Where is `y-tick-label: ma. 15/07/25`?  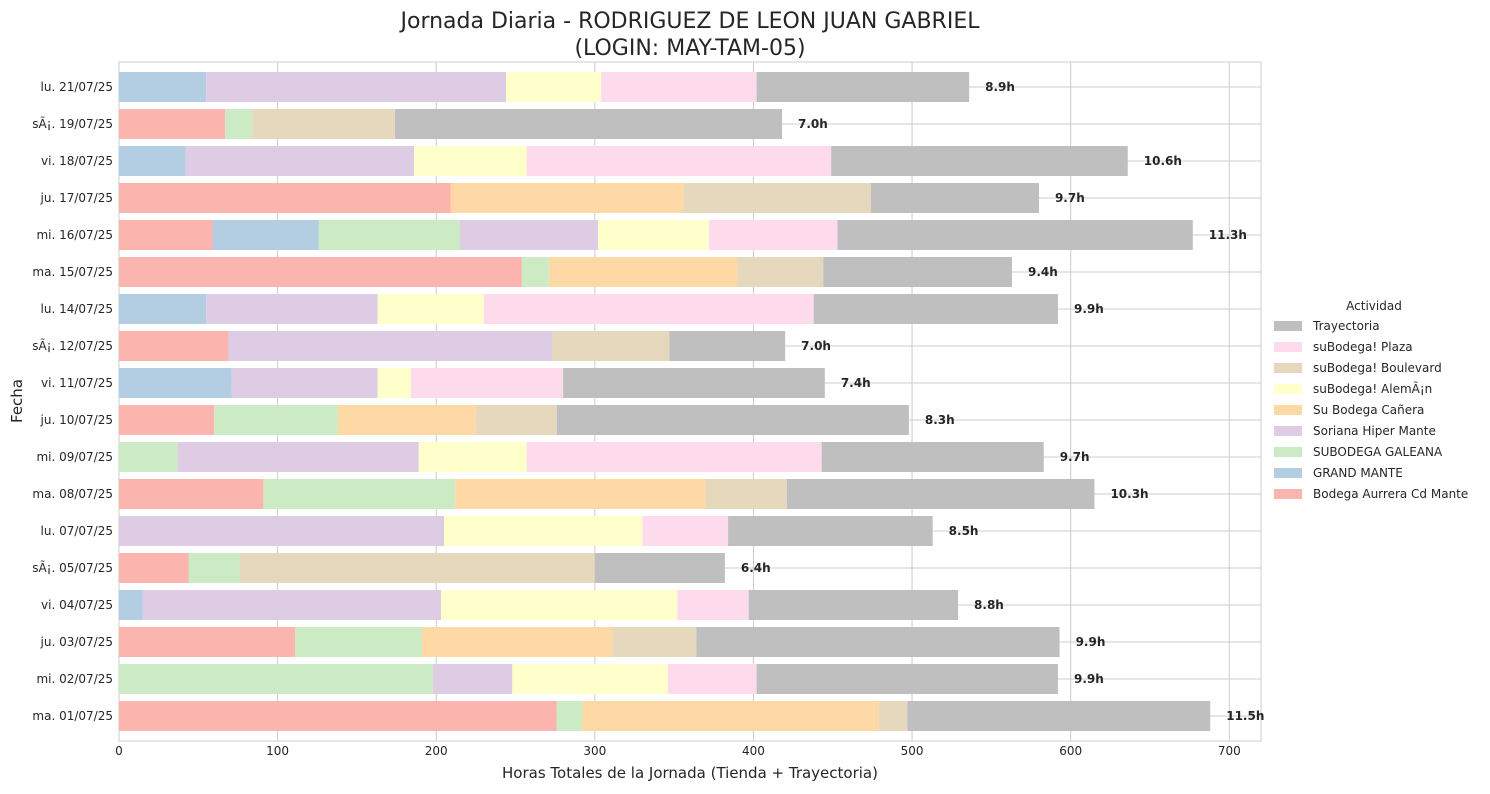 y-tick-label: ma. 15/07/25 is located at coordinates (72, 272).